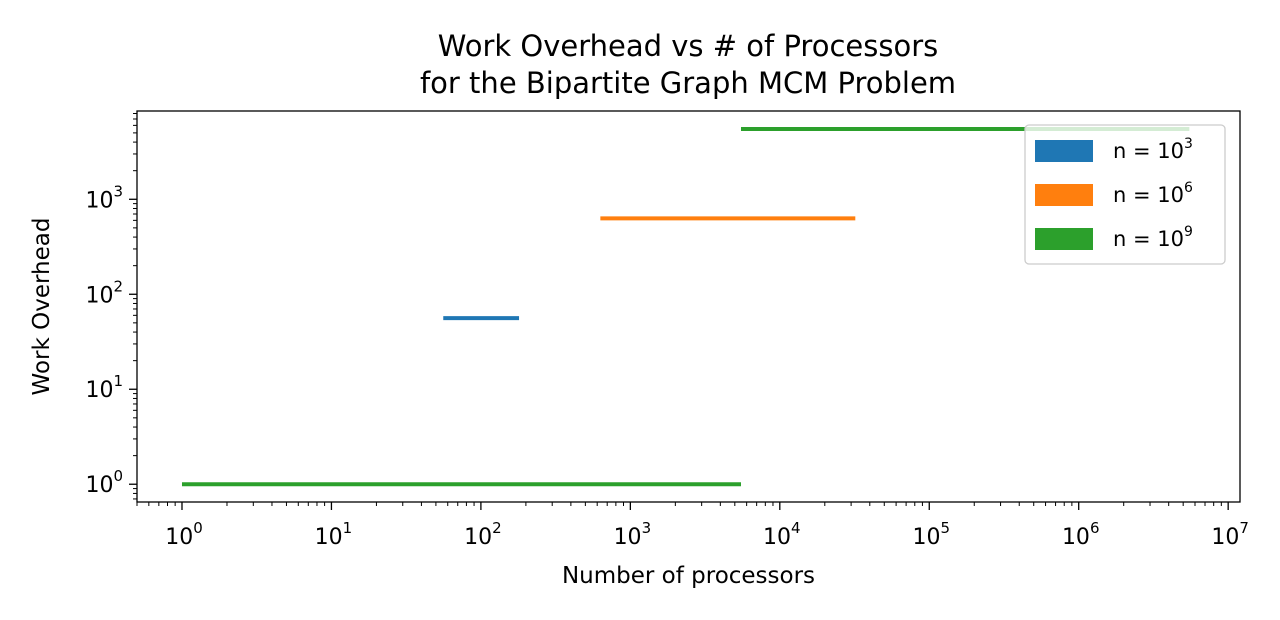 The width and height of the screenshot is (1280, 620). I want to click on x-tick-label: 10², so click(483, 534).